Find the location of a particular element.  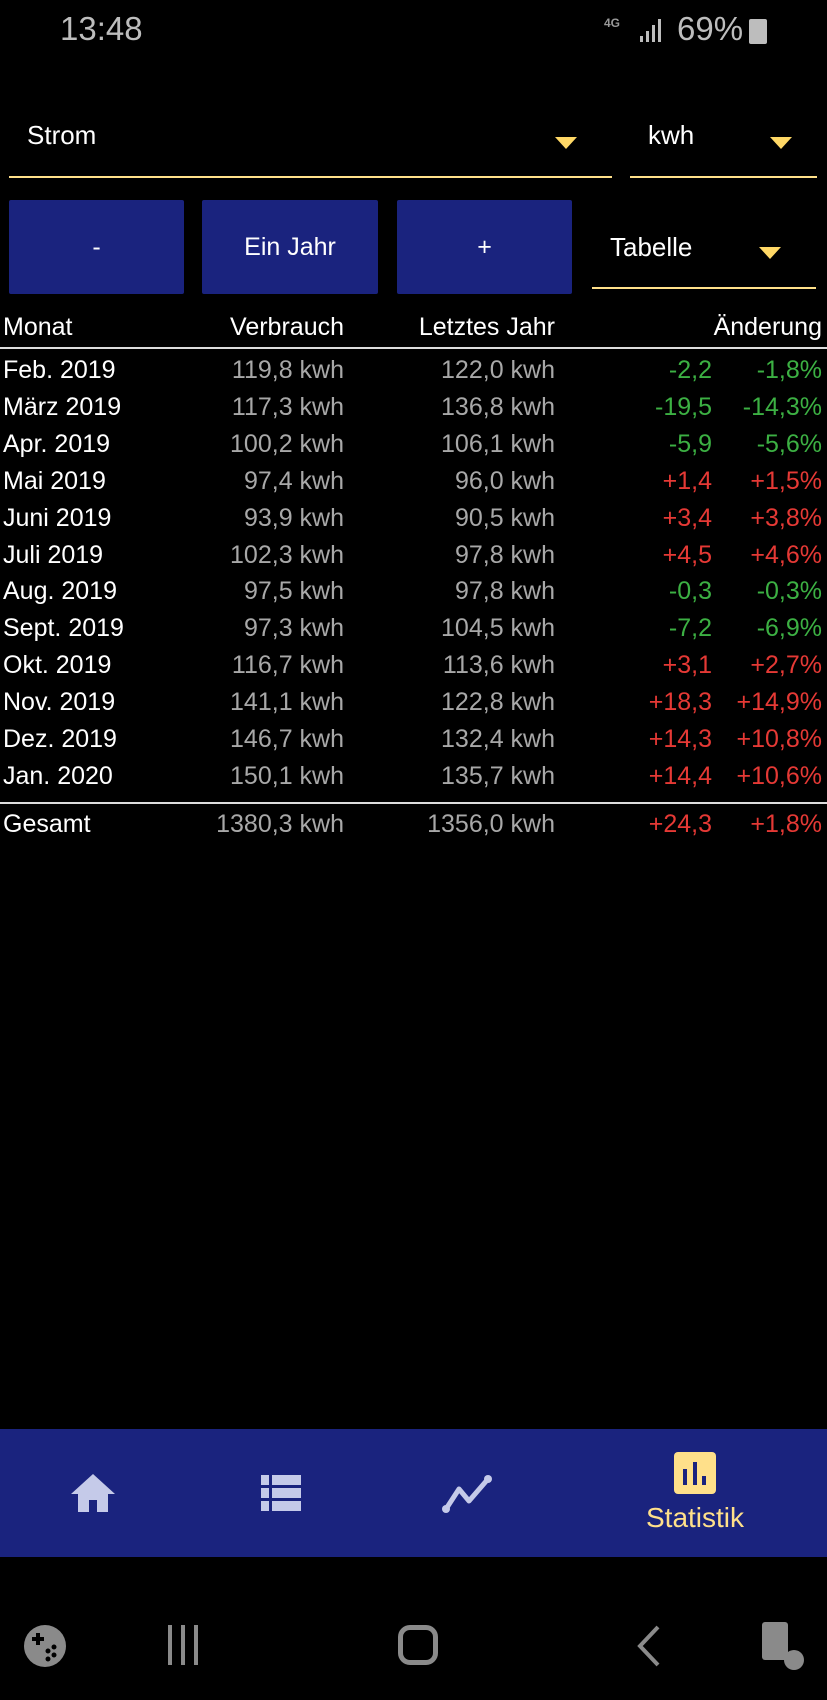

diff-cell: +24,3 is located at coordinates (680, 824).